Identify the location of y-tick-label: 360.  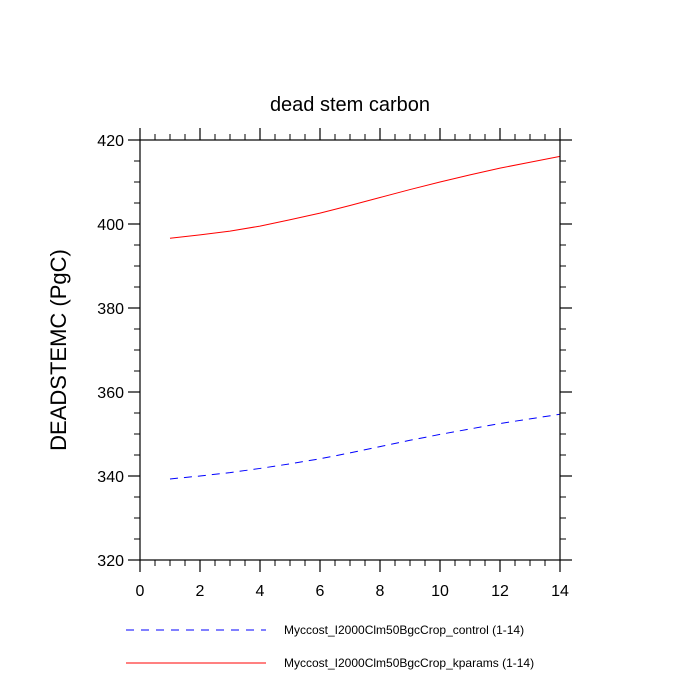
(110, 393).